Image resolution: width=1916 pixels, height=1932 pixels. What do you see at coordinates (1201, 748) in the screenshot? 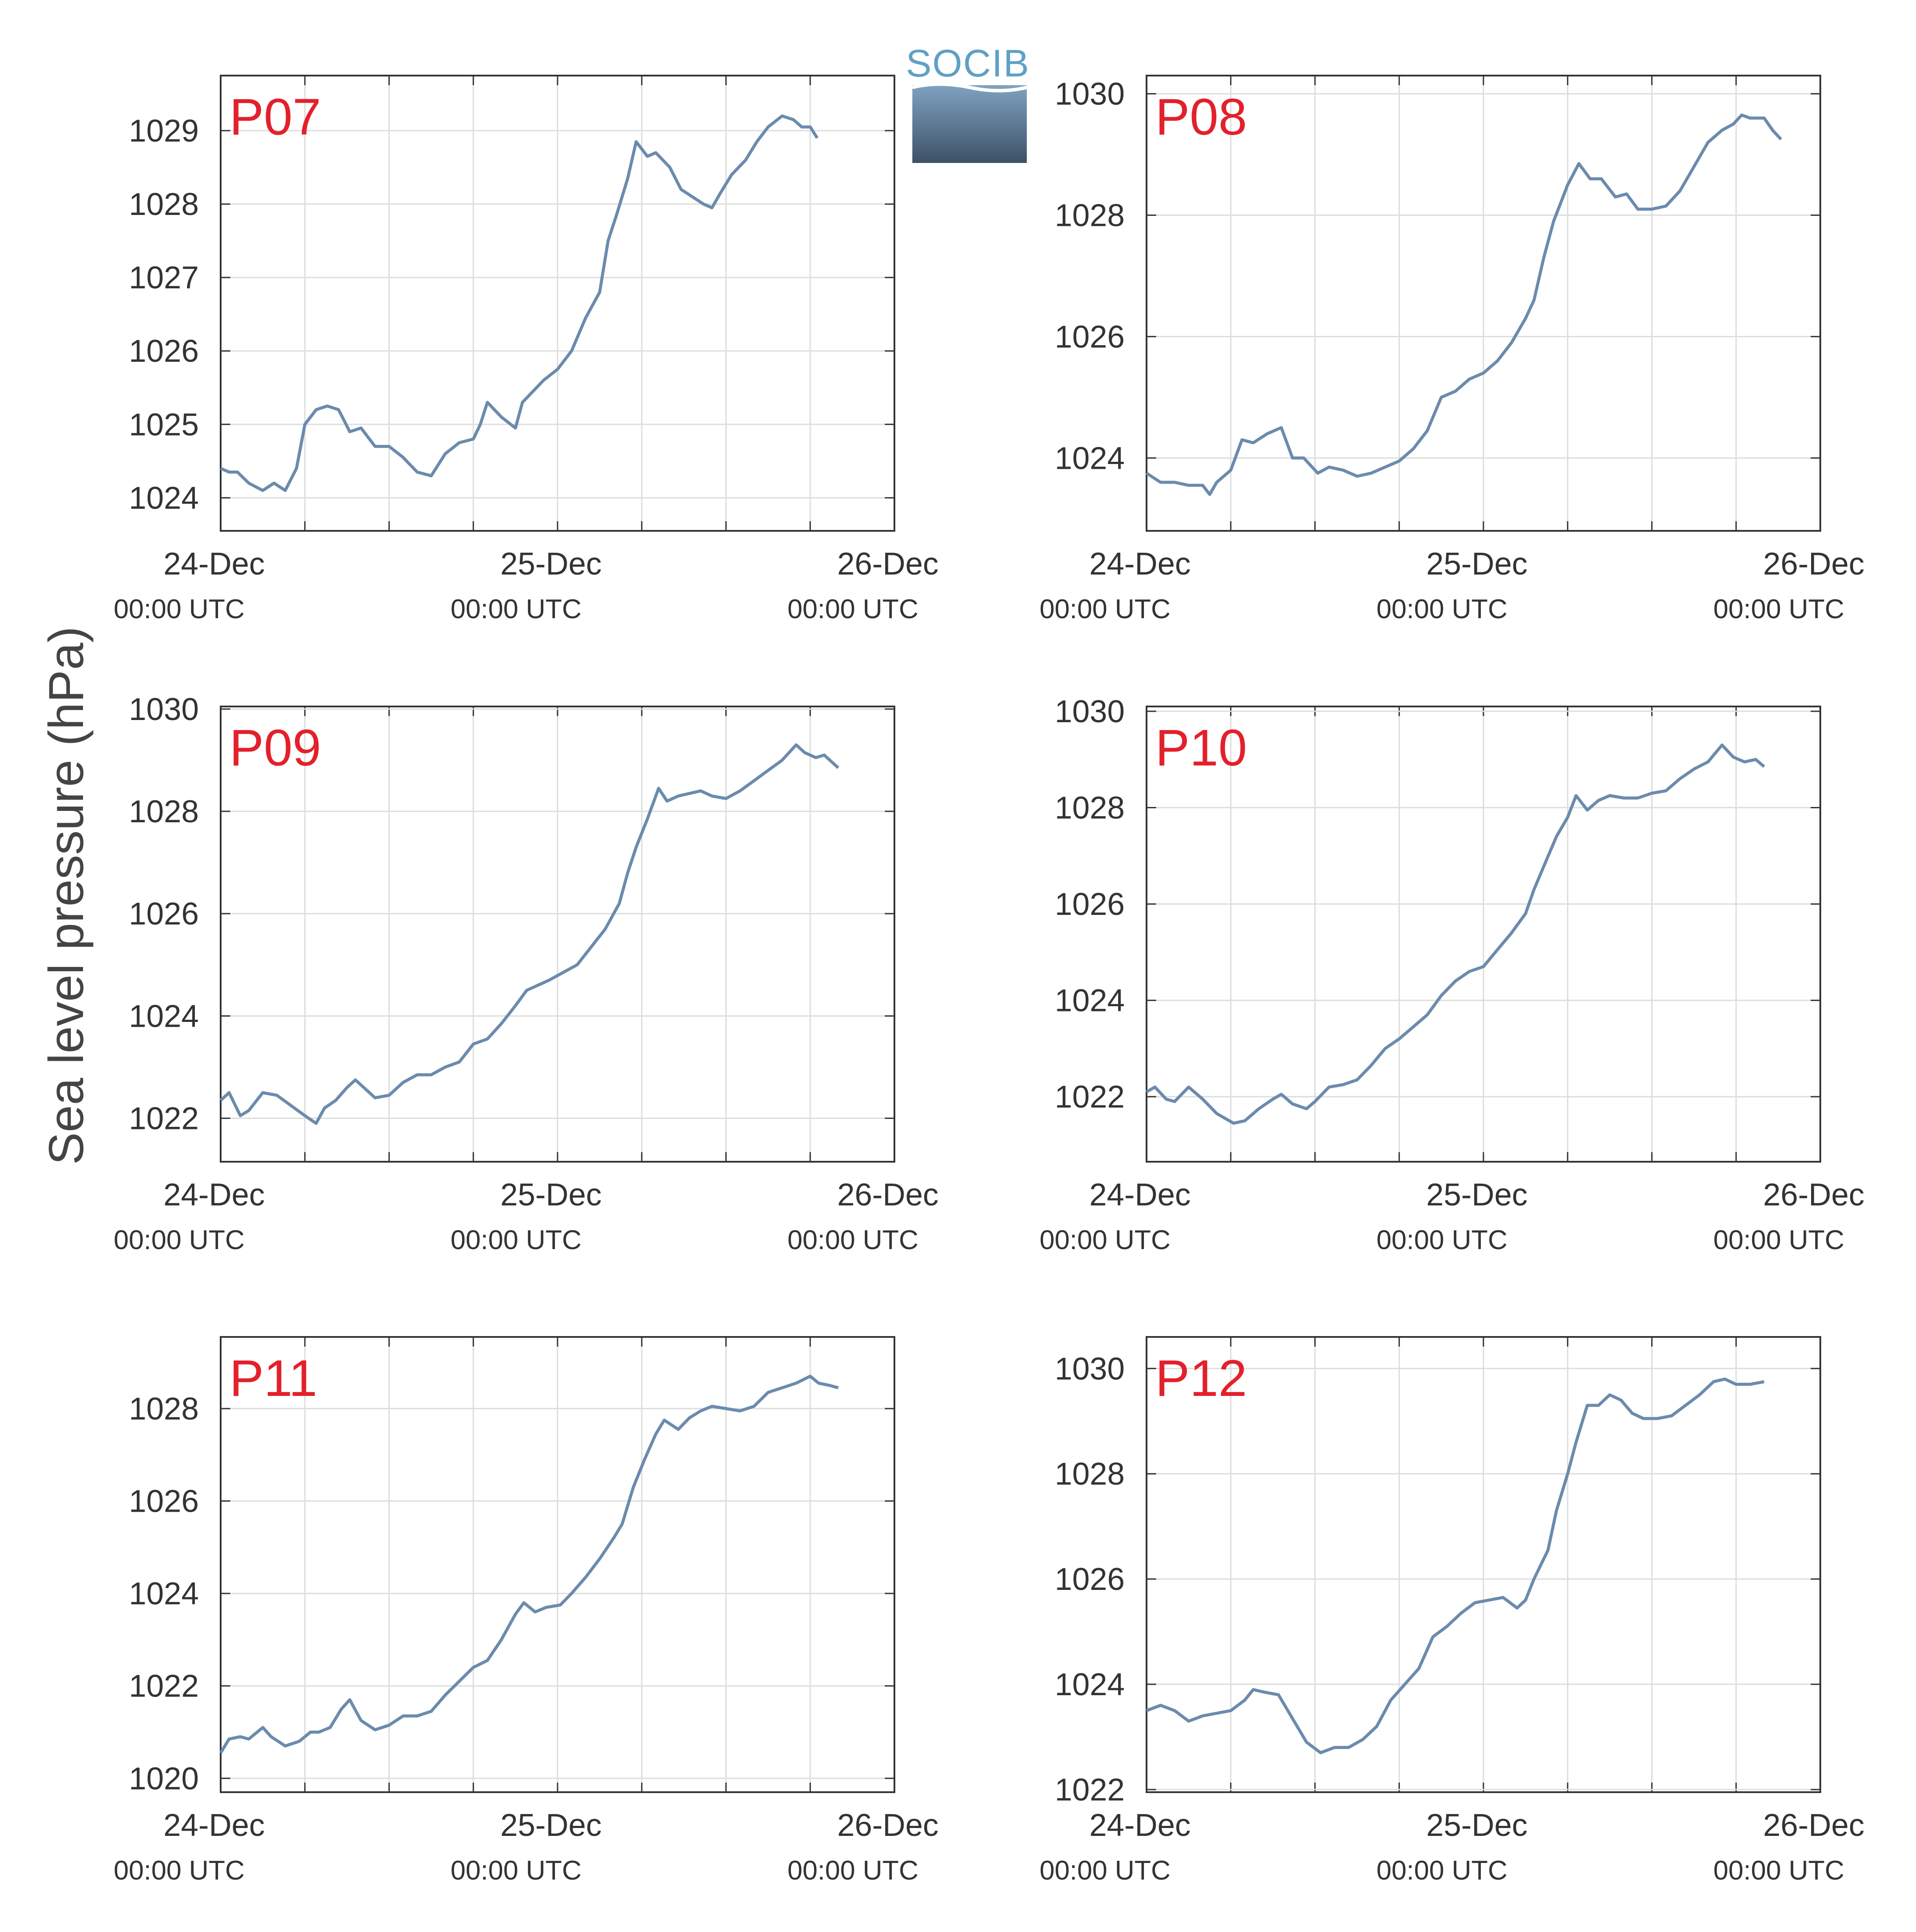
I see `station-label: P10` at bounding box center [1201, 748].